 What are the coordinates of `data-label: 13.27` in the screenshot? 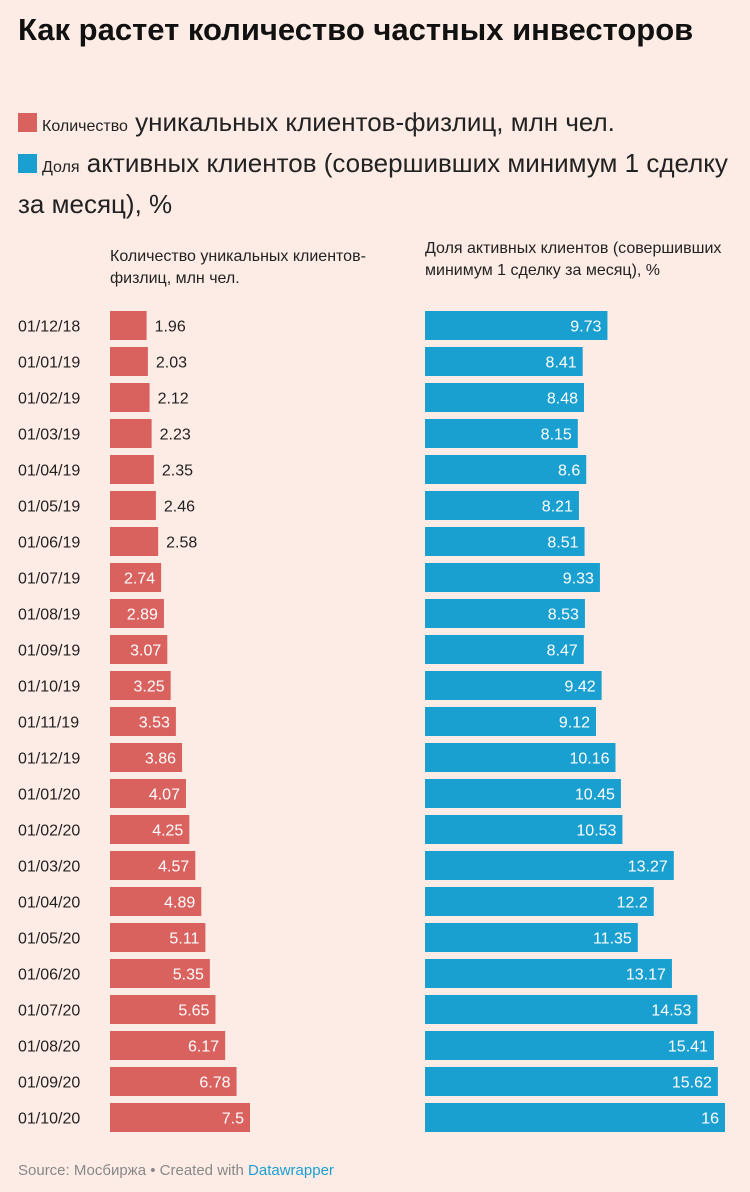 It's located at (648, 867).